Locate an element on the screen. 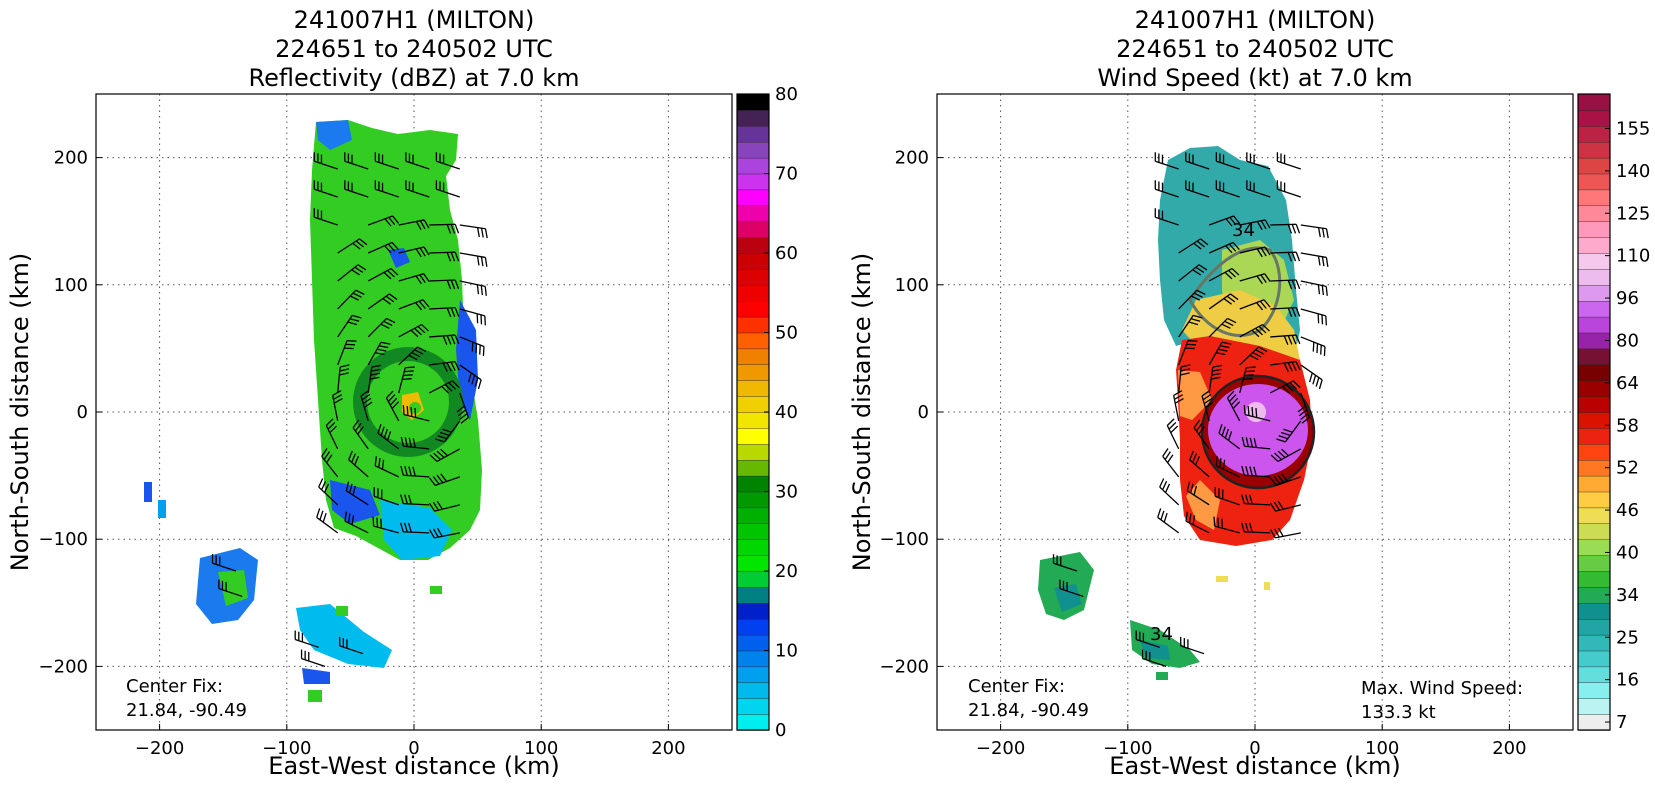 The width and height of the screenshot is (1655, 787). wind-speed-purple-core is located at coordinates (1258, 430).